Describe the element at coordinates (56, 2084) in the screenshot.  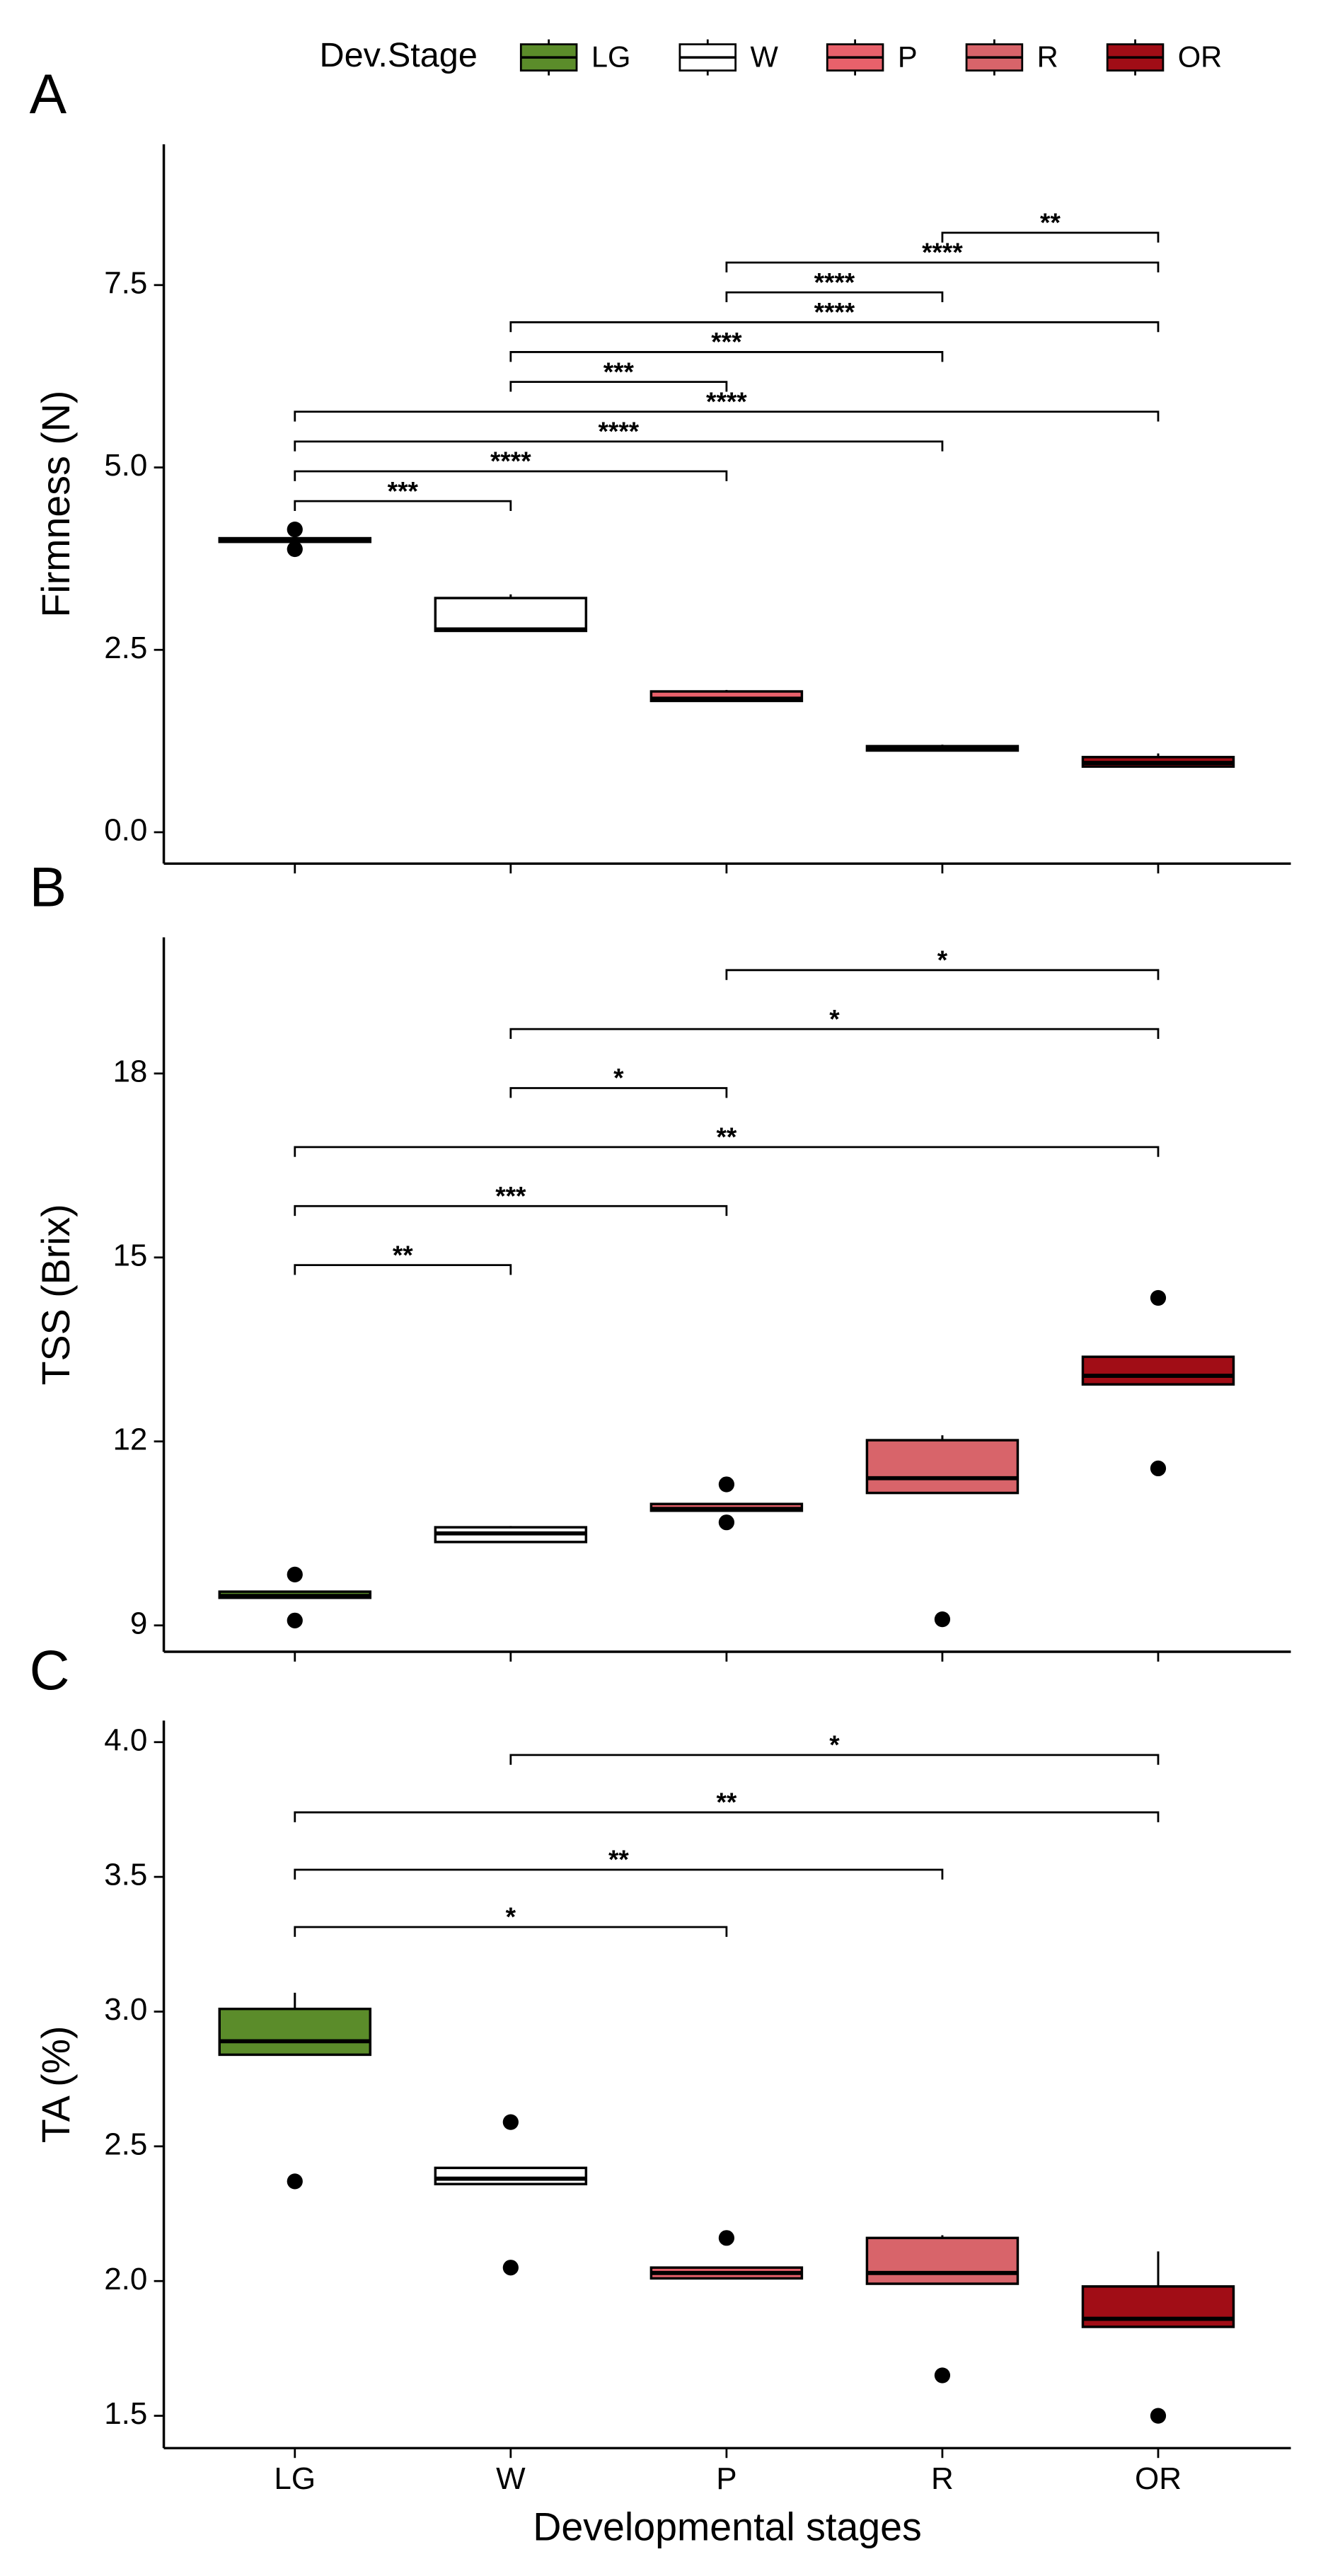
I see `y-axis-label: TA (%)` at that location.